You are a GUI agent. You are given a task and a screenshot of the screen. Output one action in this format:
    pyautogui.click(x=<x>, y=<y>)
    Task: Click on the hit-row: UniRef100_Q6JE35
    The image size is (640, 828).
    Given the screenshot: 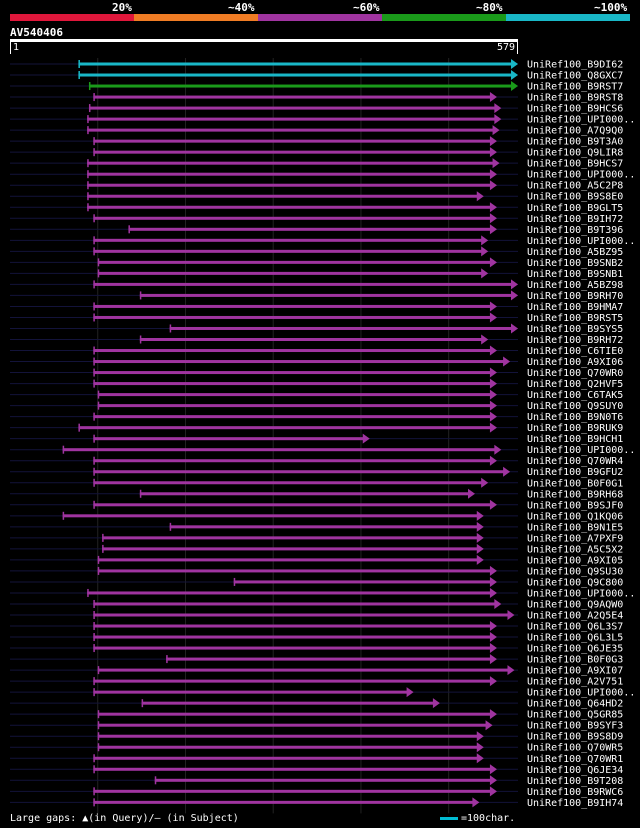 What is the action you would take?
    pyautogui.click(x=316, y=649)
    